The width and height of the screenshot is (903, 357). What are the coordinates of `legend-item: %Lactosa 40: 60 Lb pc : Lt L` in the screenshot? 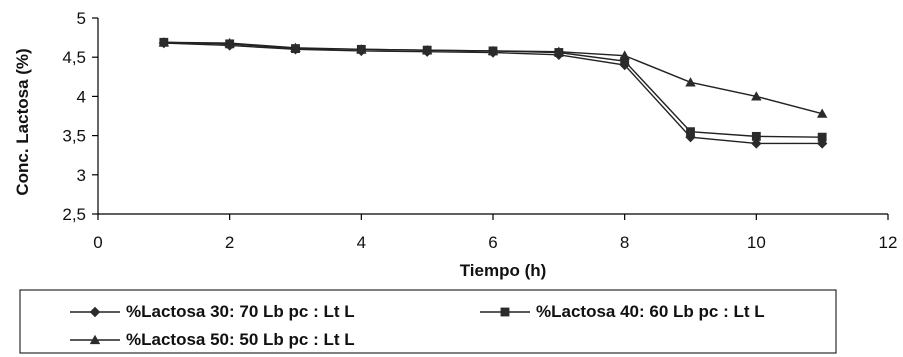 It's located at (622, 311).